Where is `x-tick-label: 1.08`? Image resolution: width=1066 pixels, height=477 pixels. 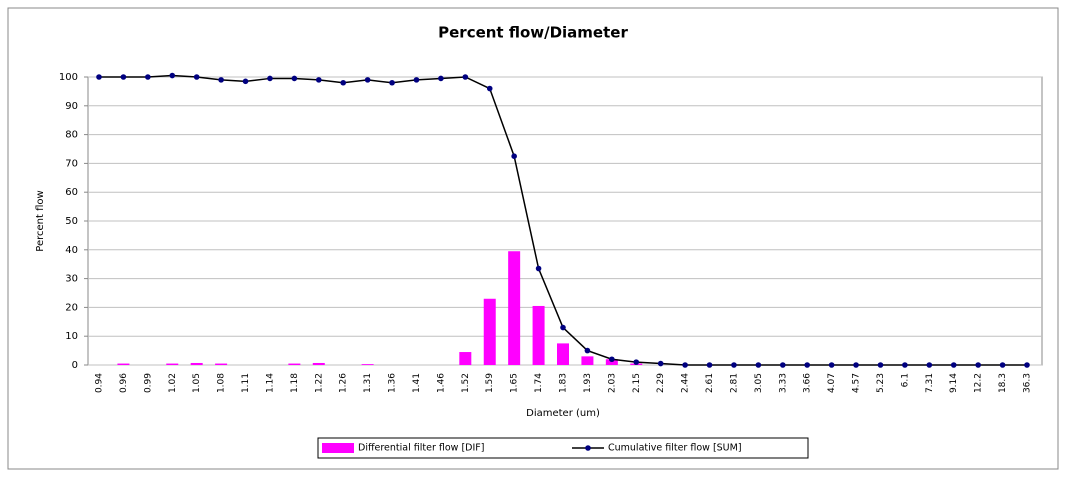
x-tick-label: 1.08 is located at coordinates (222, 383).